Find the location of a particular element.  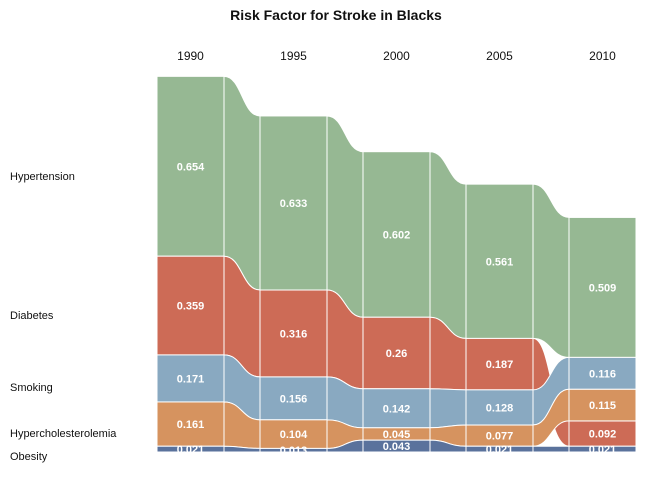

bar-hypertension-2000 is located at coordinates (396, 234).